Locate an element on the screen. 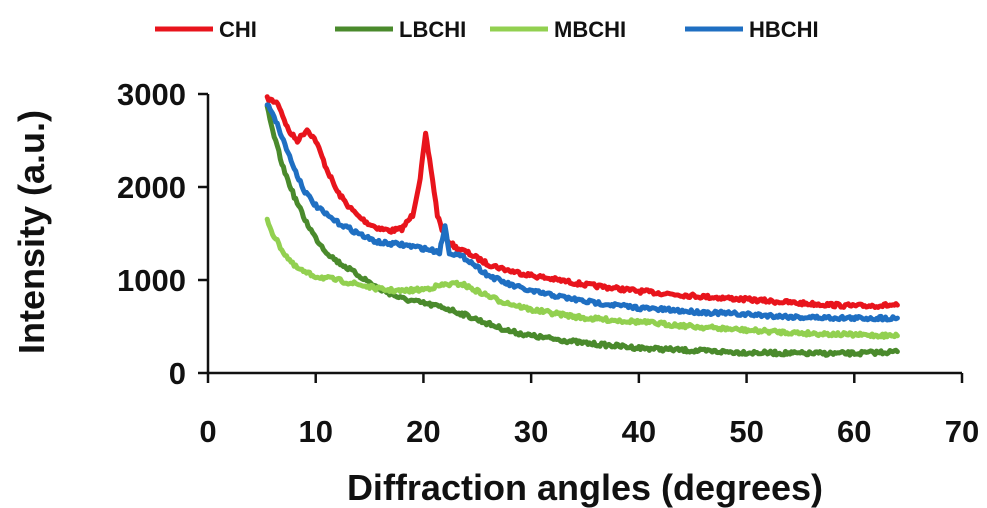 This screenshot has width=987, height=508. x-tick-label: 40 is located at coordinates (639, 431).